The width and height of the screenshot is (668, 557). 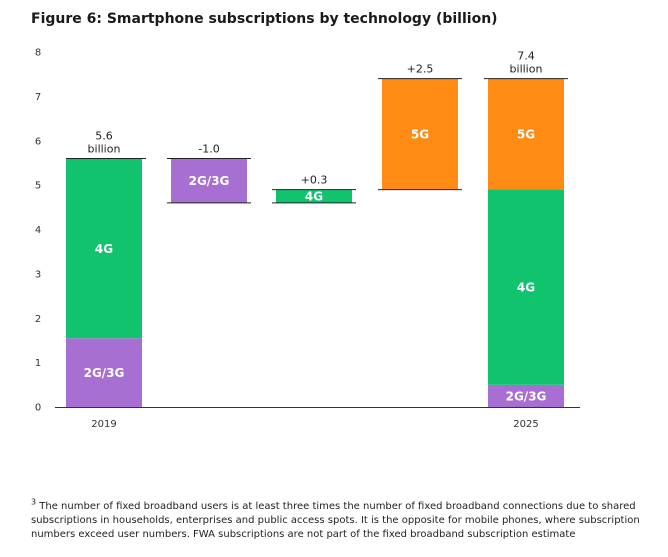 I want to click on y-axis: 0 1 2 3 4 5 6 7 8, so click(x=38, y=231).